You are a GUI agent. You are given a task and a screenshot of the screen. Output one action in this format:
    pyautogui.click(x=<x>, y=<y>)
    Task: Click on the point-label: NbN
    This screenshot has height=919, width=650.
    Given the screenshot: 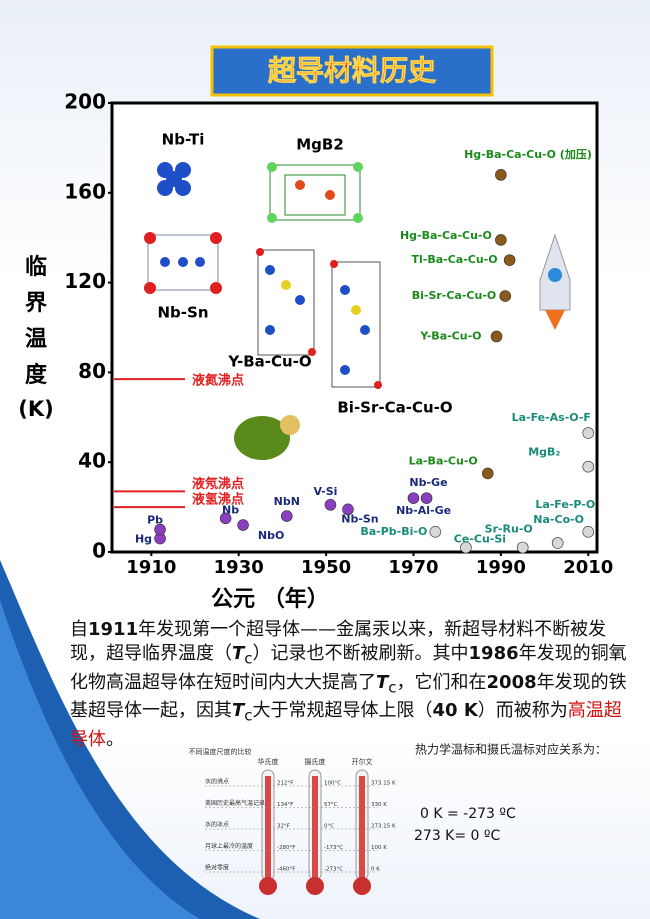 What is the action you would take?
    pyautogui.click(x=287, y=501)
    